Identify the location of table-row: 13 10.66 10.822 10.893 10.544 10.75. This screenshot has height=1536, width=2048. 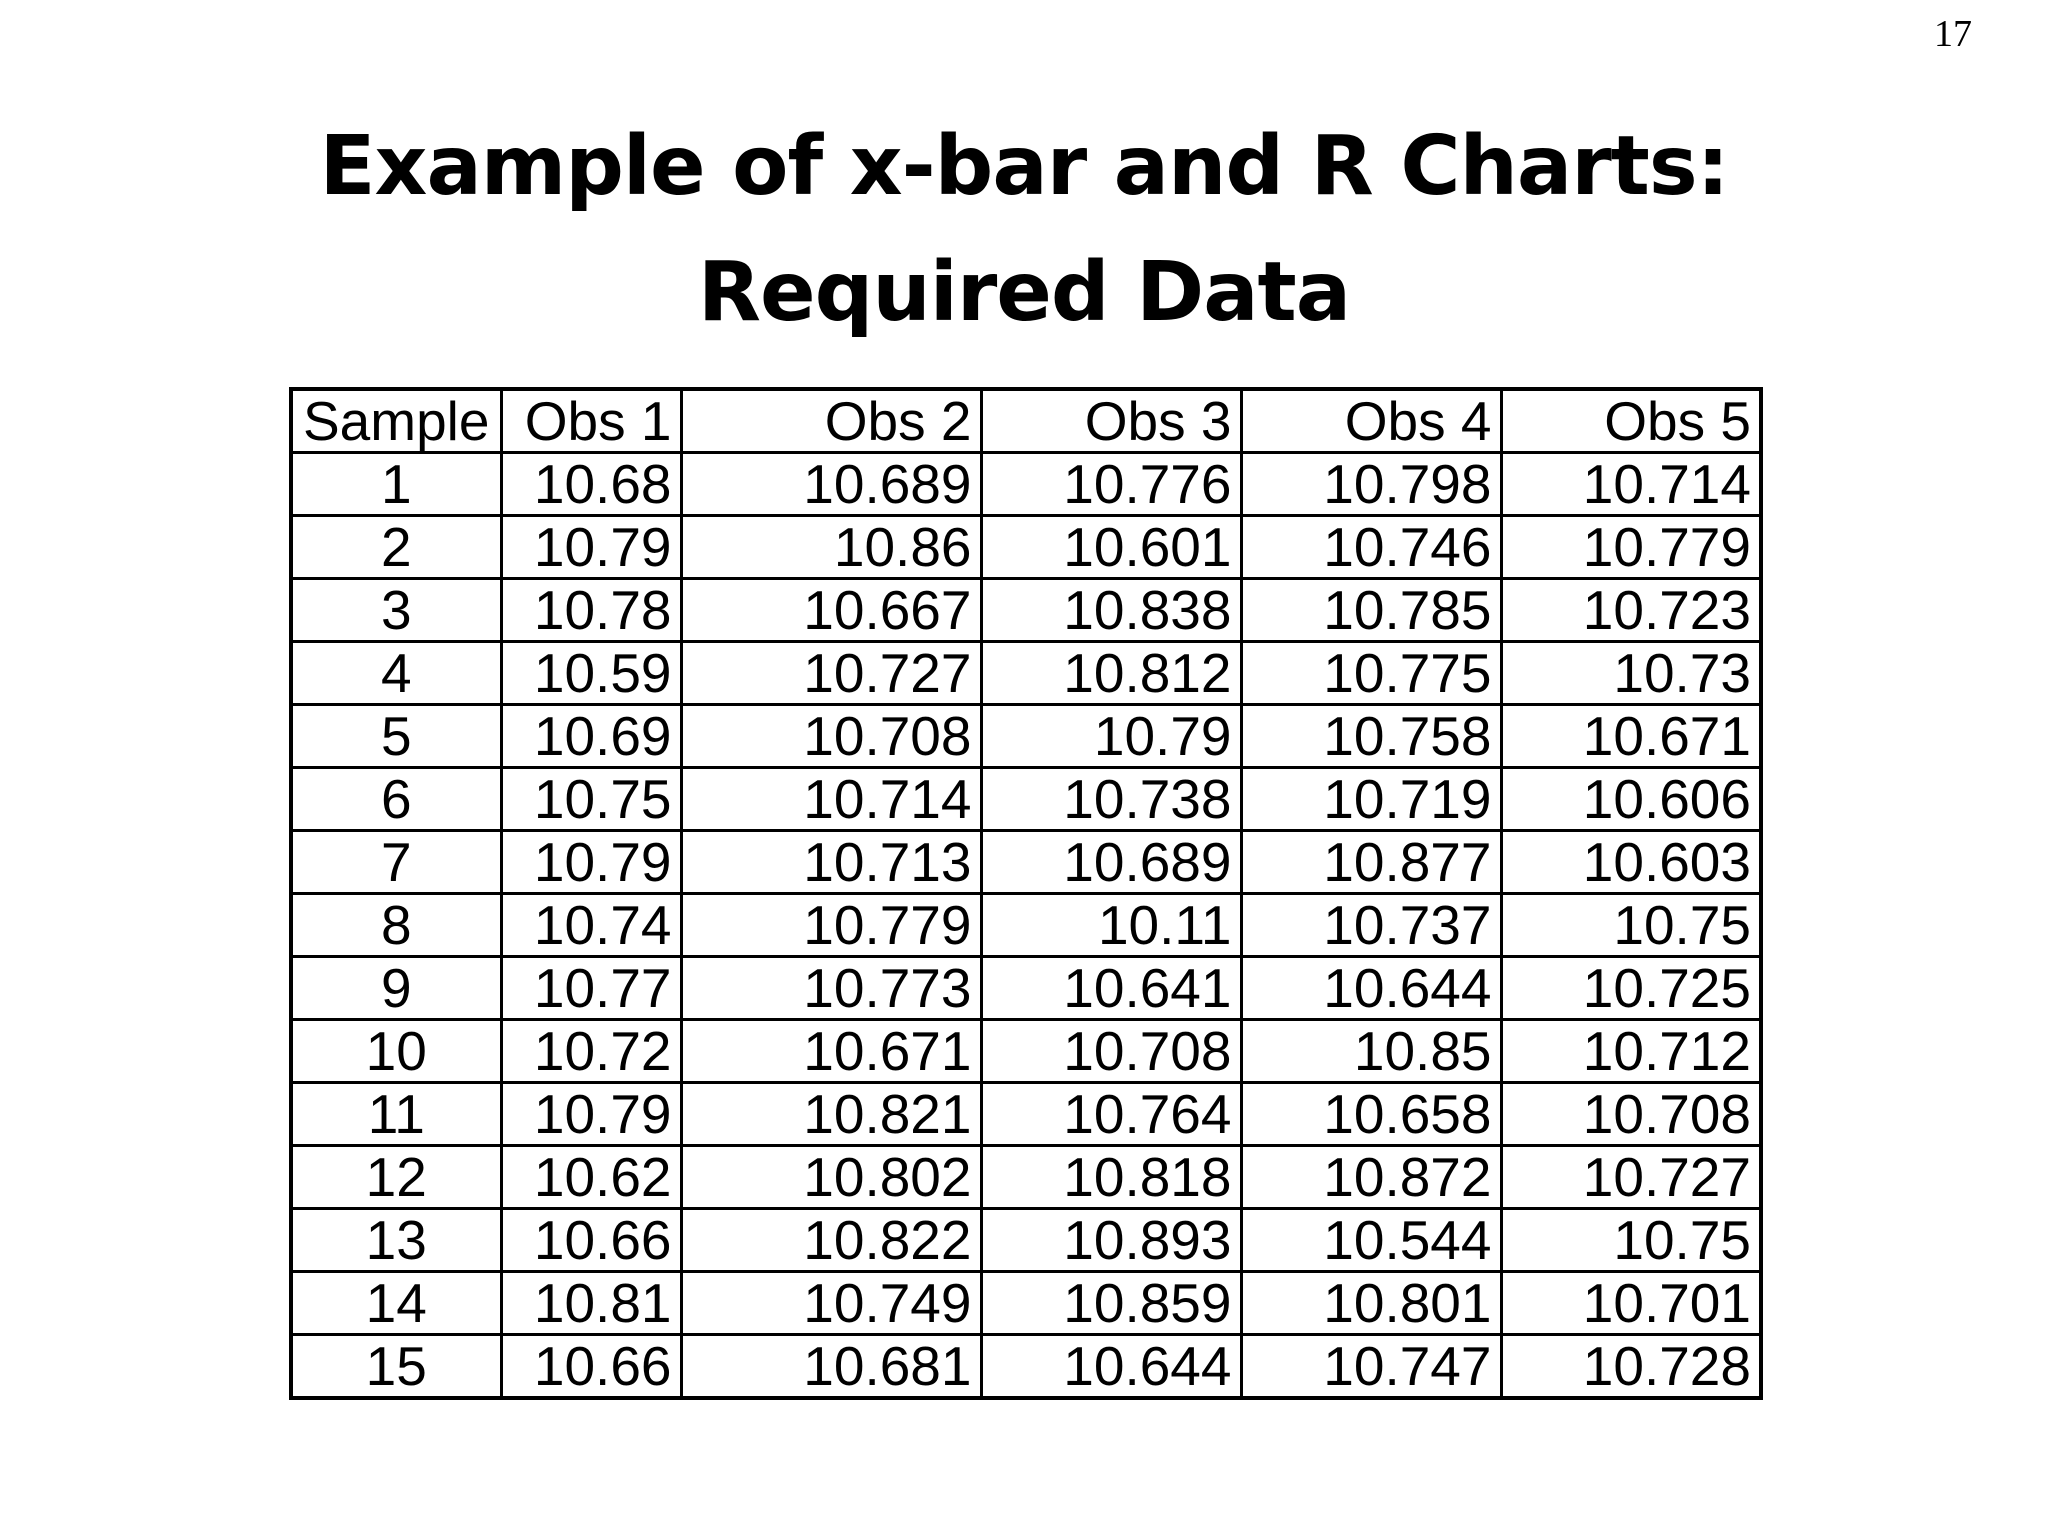
(1026, 1240).